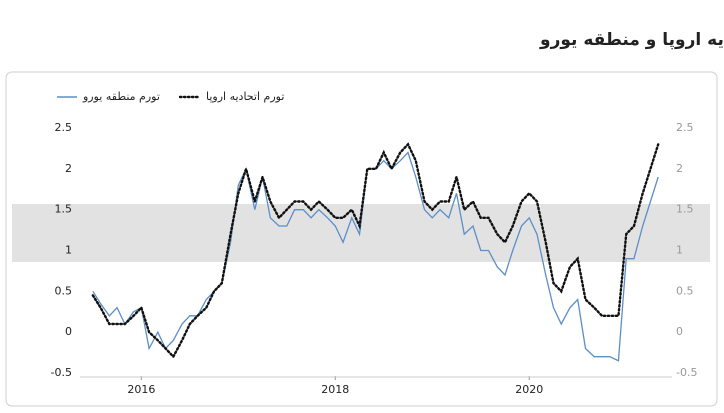 The height and width of the screenshot is (413, 724). Describe the element at coordinates (685, 209) in the screenshot. I see `y2-tick-label: 1.5` at that location.